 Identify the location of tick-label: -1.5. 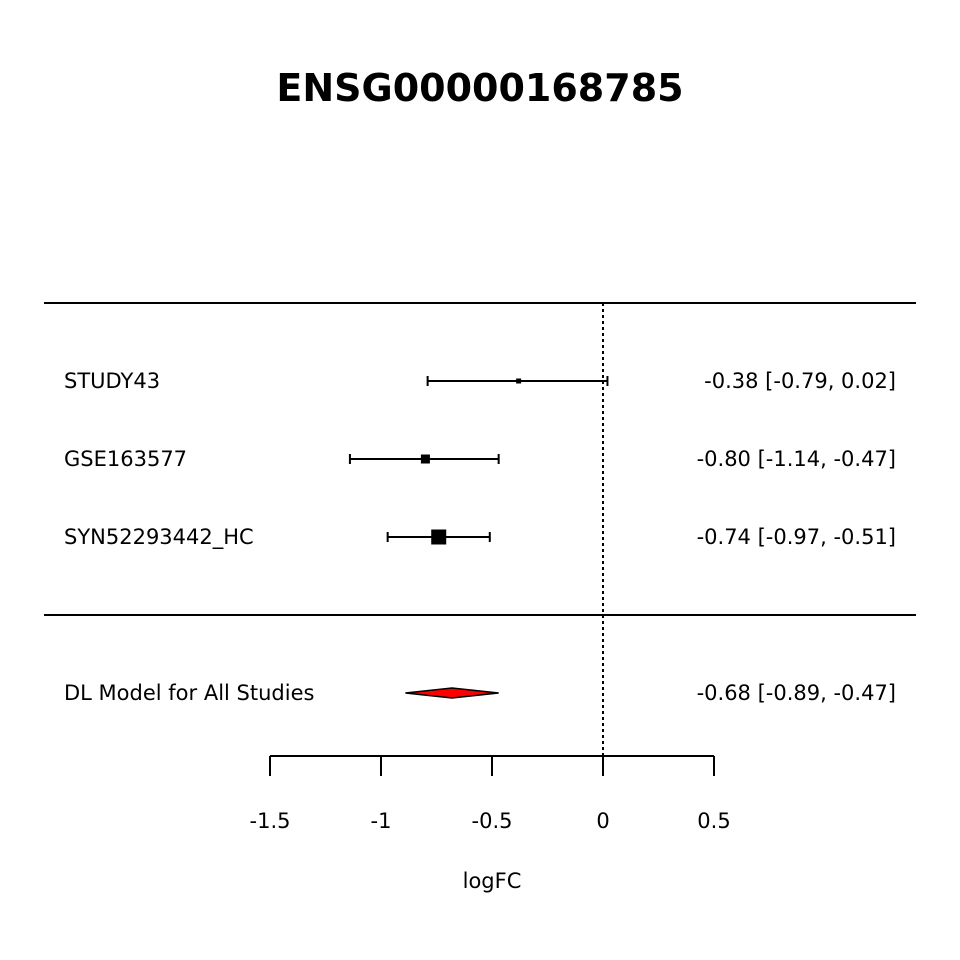
(270, 821).